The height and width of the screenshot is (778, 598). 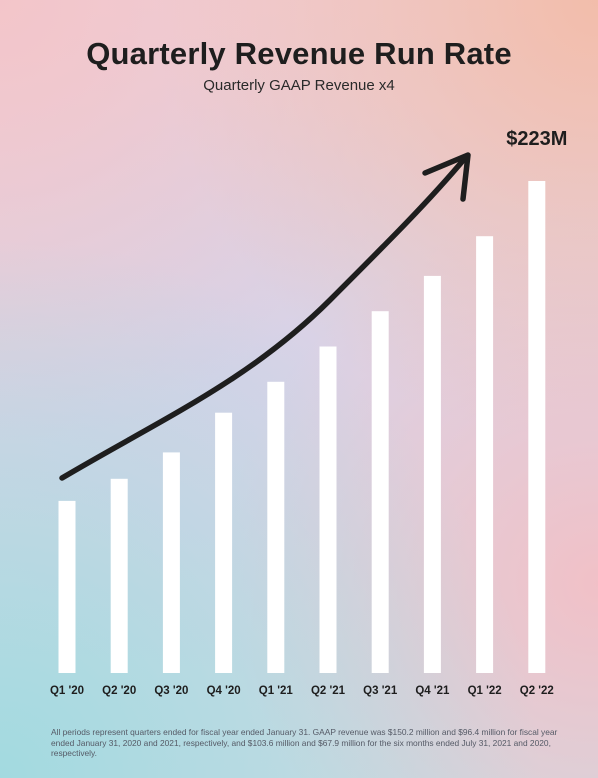 What do you see at coordinates (328, 691) in the screenshot?
I see `x-tick-label: Q2 '21` at bounding box center [328, 691].